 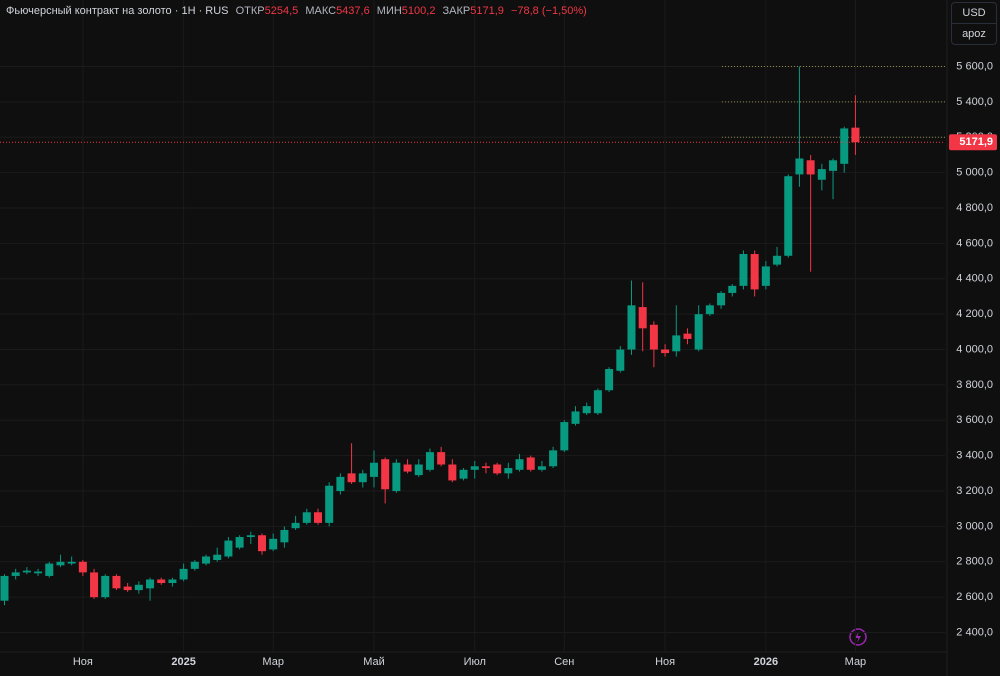 I want to click on x-tick-label: Сен, so click(x=564, y=662).